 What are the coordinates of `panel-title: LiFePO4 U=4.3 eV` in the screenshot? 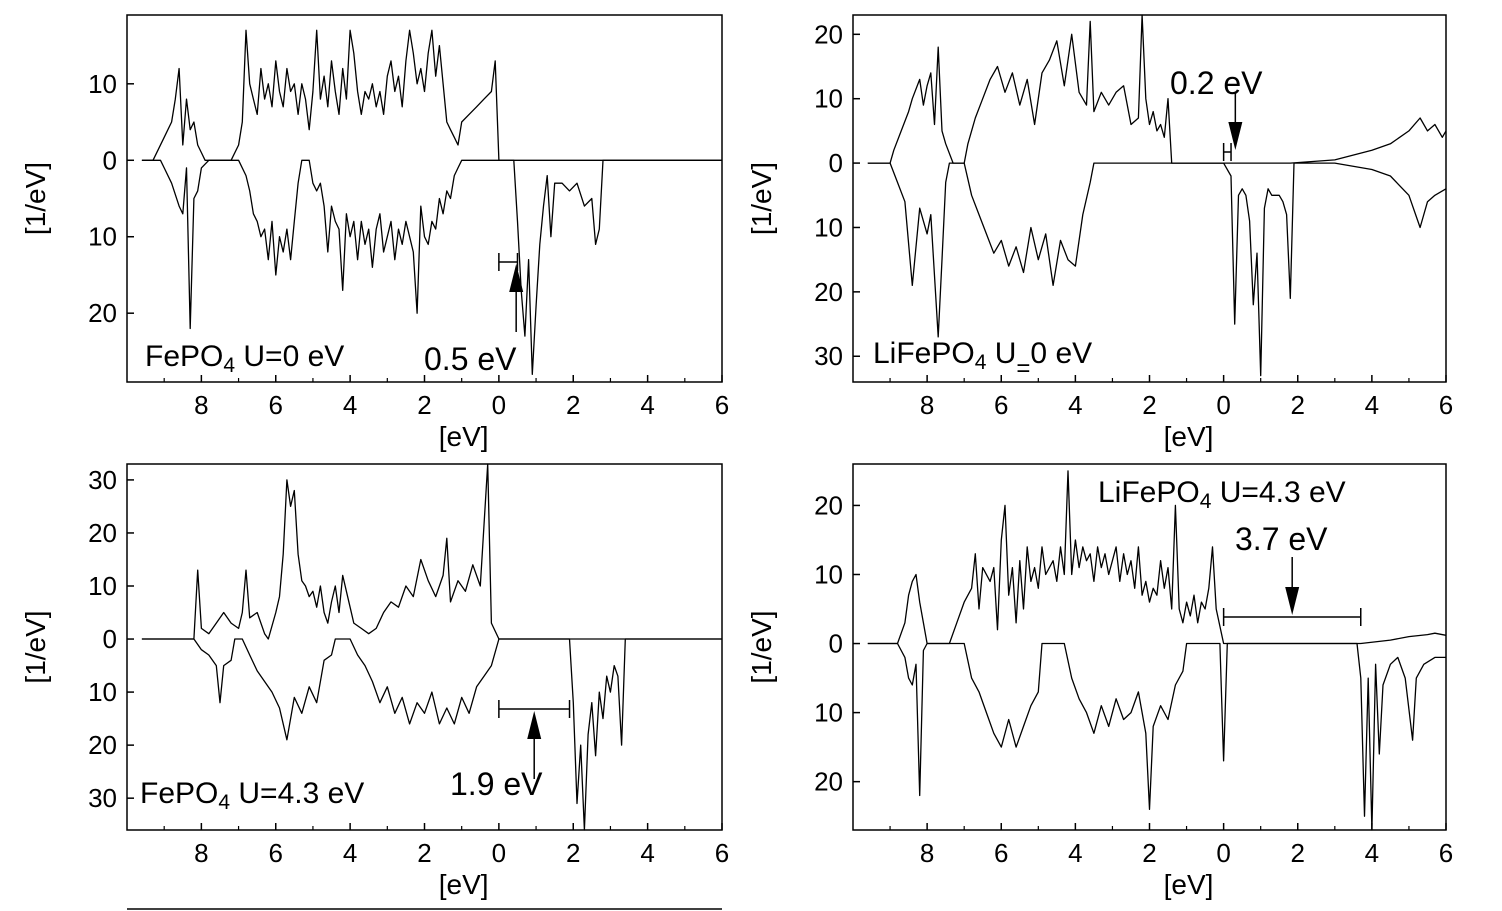 It's located at (1222, 494).